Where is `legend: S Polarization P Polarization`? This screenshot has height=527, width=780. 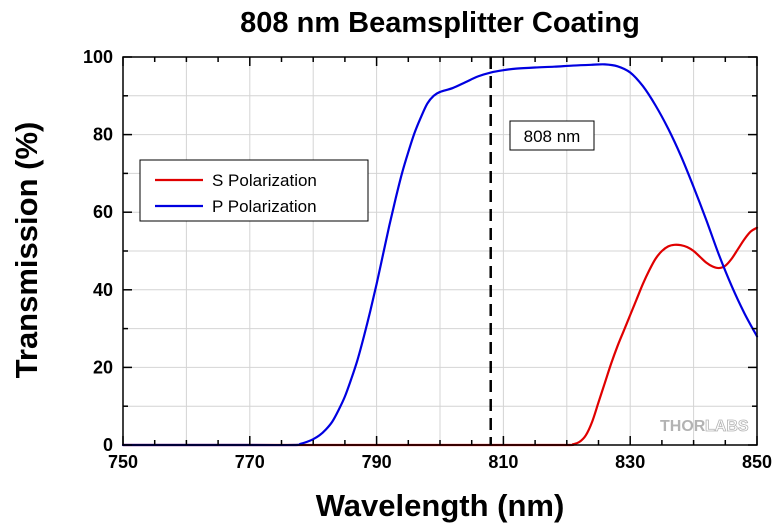 legend: S Polarization P Polarization is located at coordinates (254, 190).